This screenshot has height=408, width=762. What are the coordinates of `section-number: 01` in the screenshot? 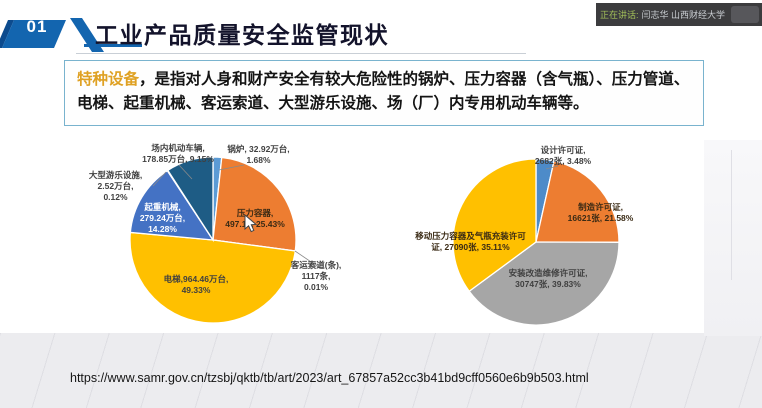 It's located at (37, 26).